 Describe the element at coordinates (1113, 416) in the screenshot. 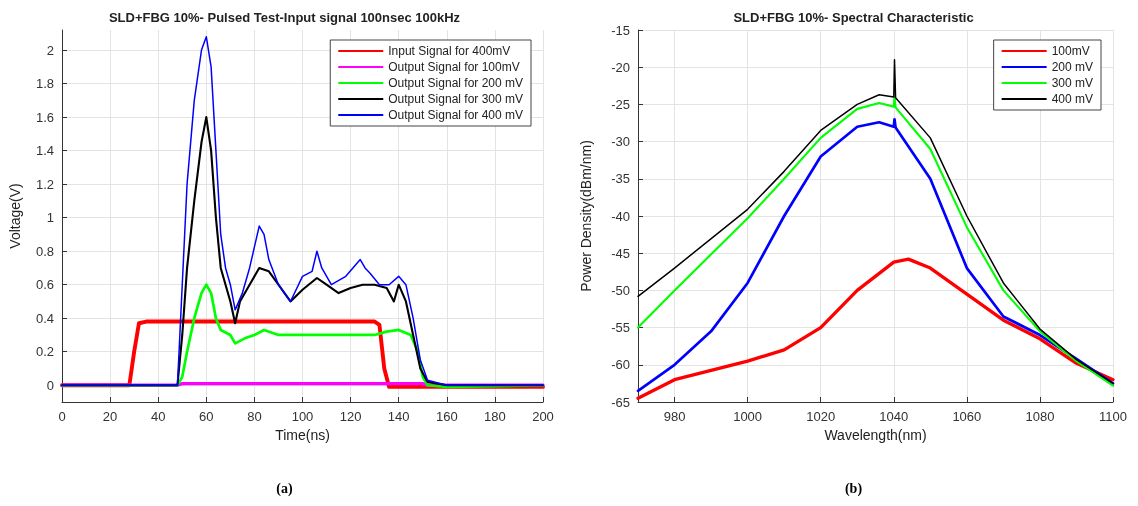

I see `x-tick-label: 1100` at that location.